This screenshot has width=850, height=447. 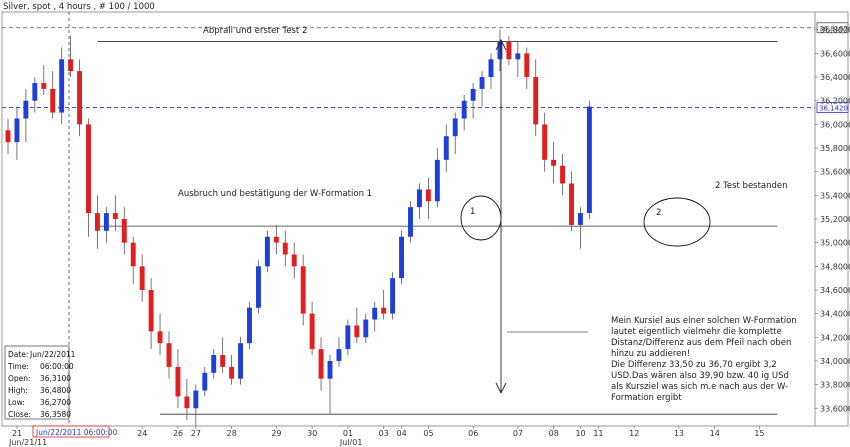 I want to click on x-tick-label: 27, so click(x=196, y=433).